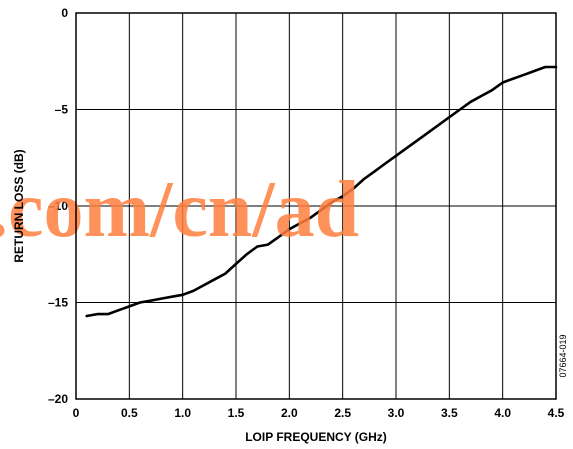 The width and height of the screenshot is (573, 449). Describe the element at coordinates (129, 413) in the screenshot. I see `x-tick-label: 0.5` at that location.